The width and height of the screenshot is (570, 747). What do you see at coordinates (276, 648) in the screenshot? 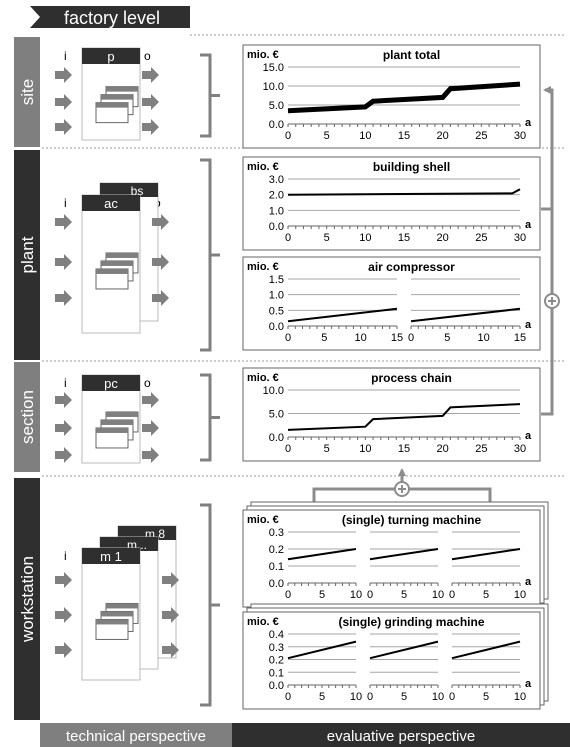
I see `y-tick-label: 0.3` at bounding box center [276, 648].